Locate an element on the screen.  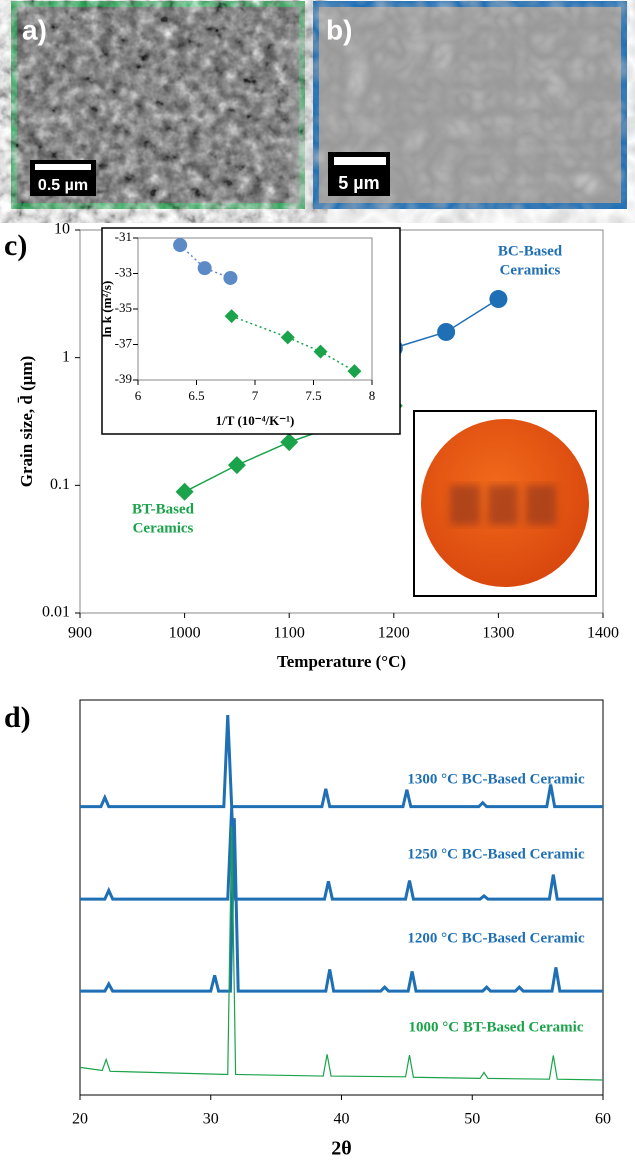
x-tick-label: 7 is located at coordinates (255, 395).